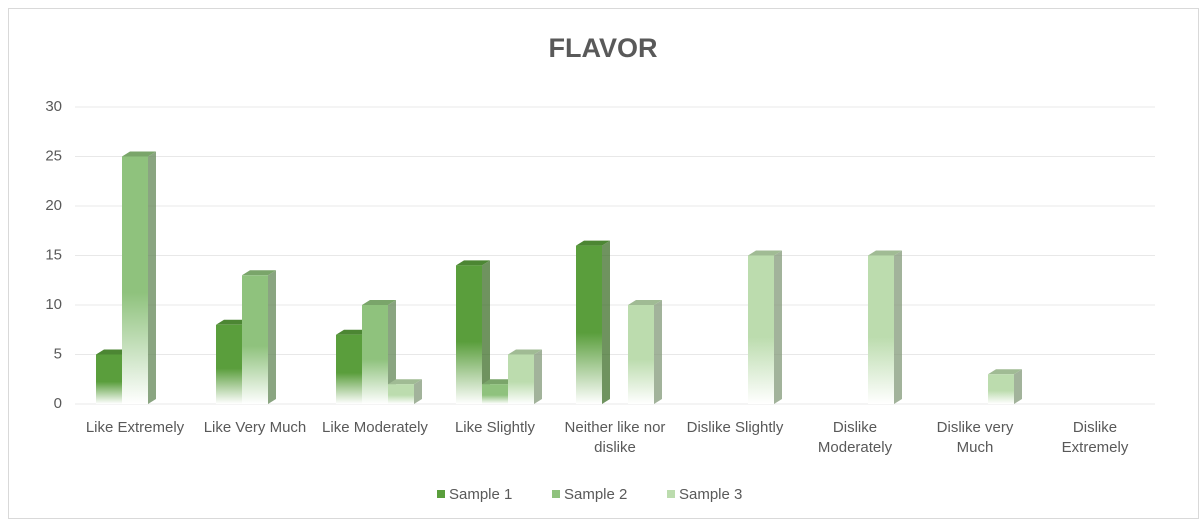  Describe the element at coordinates (975, 437) in the screenshot. I see `x-tick-label: Dislike very Much` at that location.